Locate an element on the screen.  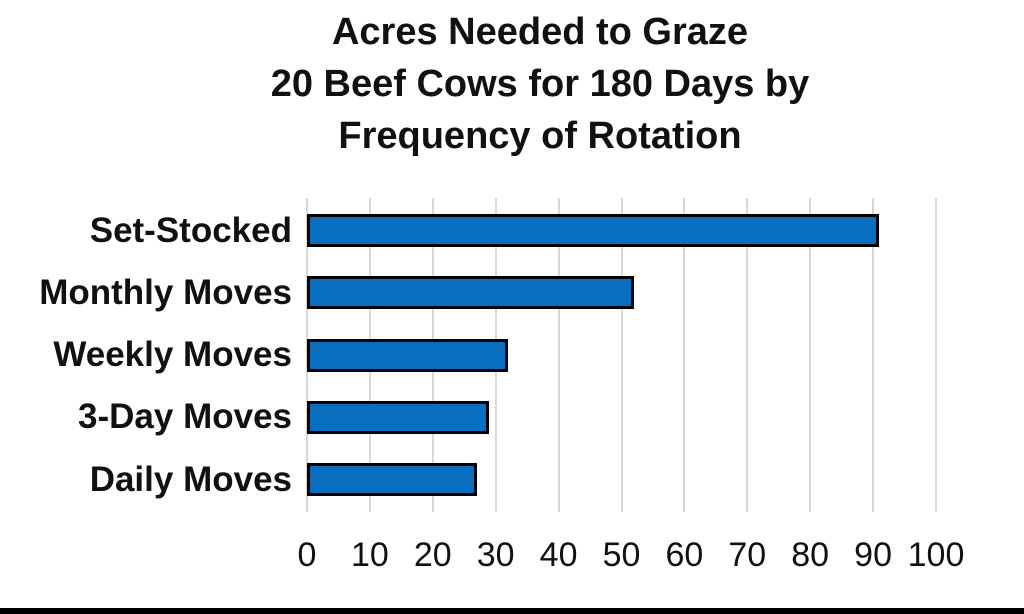
bar-3-day-moves is located at coordinates (398, 417).